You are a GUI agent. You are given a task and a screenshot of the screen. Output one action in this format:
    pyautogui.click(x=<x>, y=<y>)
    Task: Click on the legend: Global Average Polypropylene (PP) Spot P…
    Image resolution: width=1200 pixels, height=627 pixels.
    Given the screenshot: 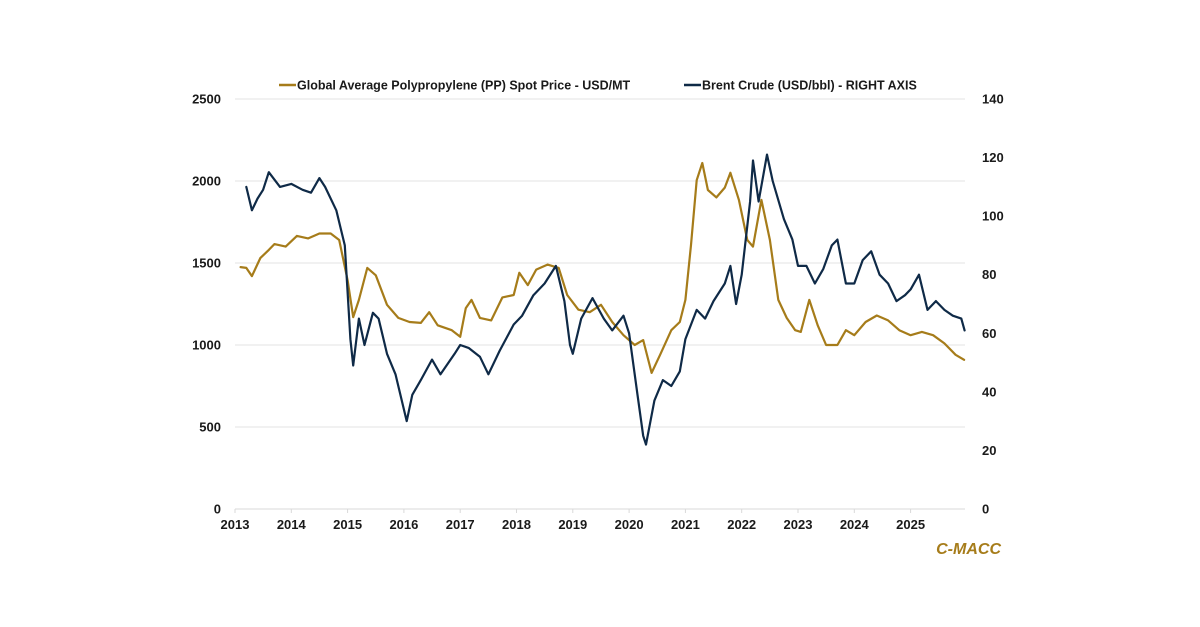 What is the action you would take?
    pyautogui.click(x=598, y=86)
    